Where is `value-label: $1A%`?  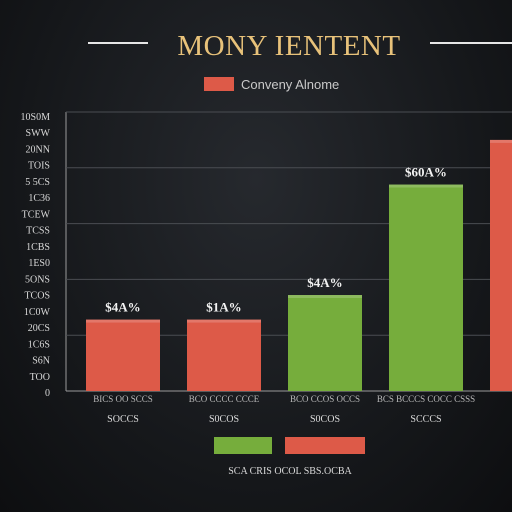 value-label: $1A% is located at coordinates (223, 307).